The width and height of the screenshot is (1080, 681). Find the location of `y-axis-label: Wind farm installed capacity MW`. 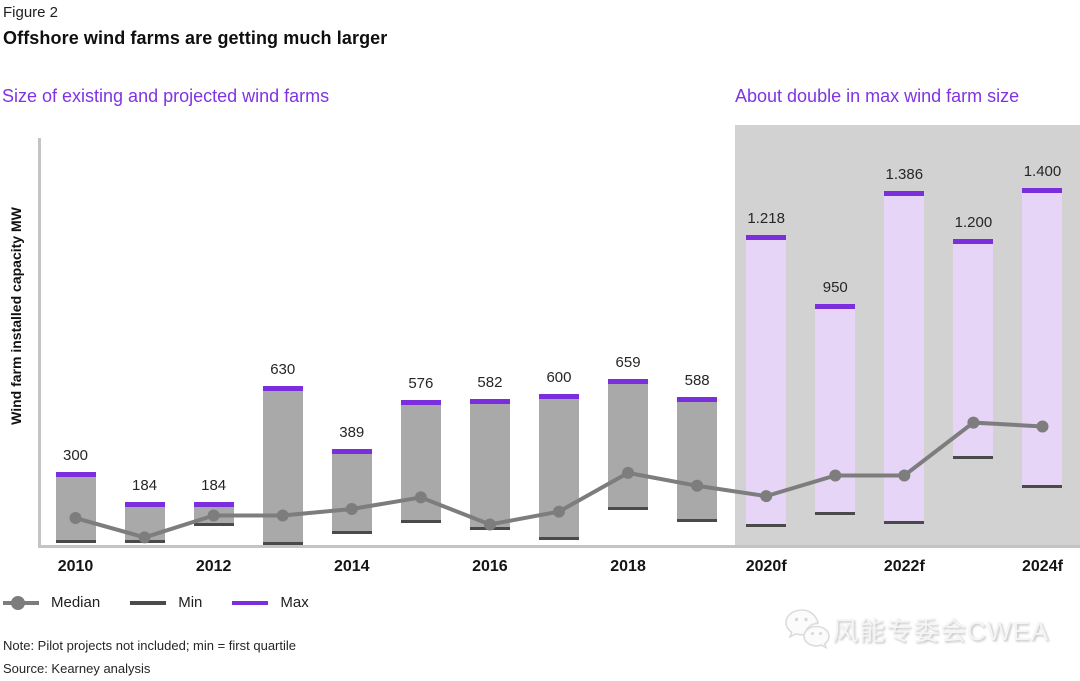

y-axis-label: Wind farm installed capacity MW is located at coordinates (16, 316).